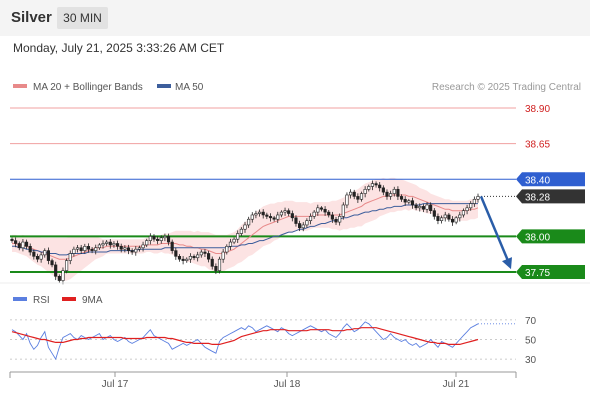 The height and width of the screenshot is (400, 590). I want to click on x-axis: Jul 17 Jul 18 Jul 21, so click(286, 381).